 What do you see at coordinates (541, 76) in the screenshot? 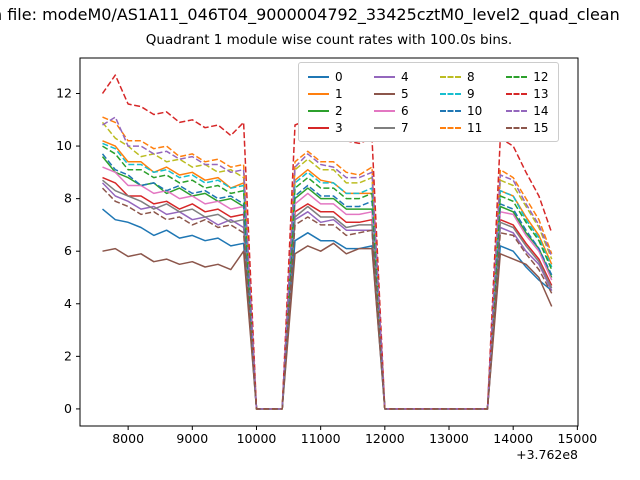
I see `legend-label: 12` at bounding box center [541, 76].